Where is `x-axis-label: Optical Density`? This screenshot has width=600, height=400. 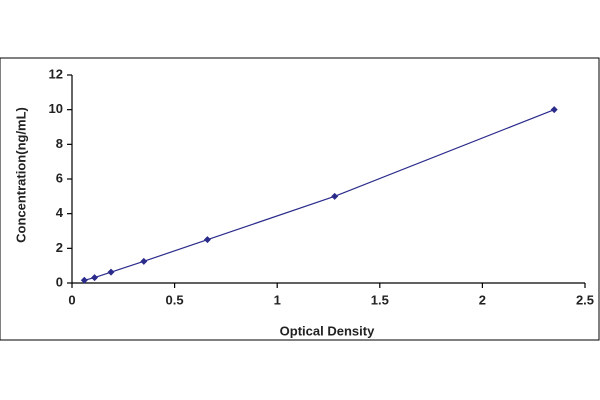
x-axis-label: Optical Density is located at coordinates (327, 330).